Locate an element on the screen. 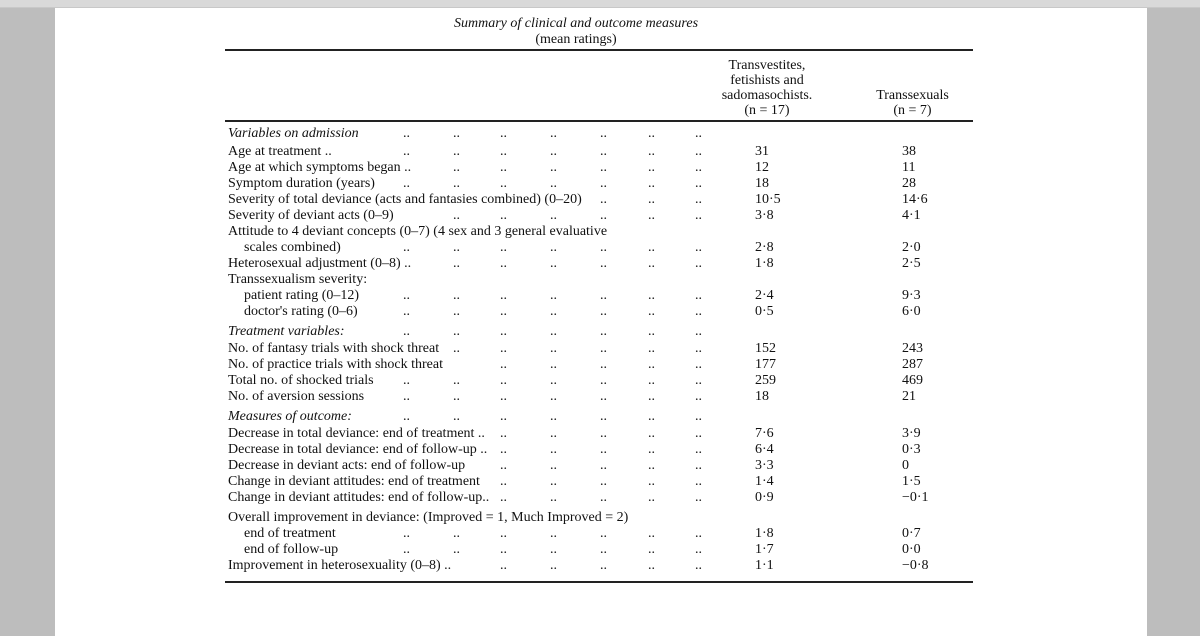 This screenshot has width=1200, height=636. column-header-line: sadomasochists. is located at coordinates (767, 95).